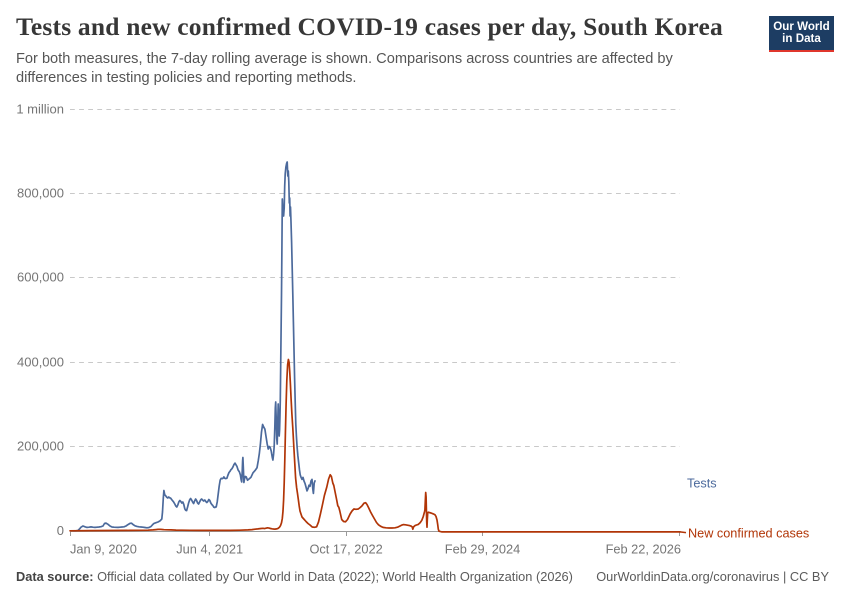 The height and width of the screenshot is (600, 850). What do you see at coordinates (40, 108) in the screenshot?
I see `svg-text: 1 million` at bounding box center [40, 108].